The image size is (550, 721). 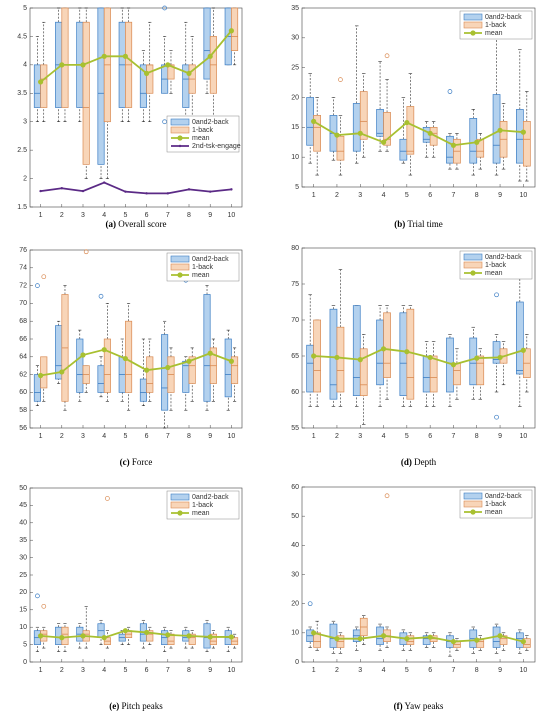 What do you see at coordinates (23, 268) in the screenshot?
I see `y-tick-label: 74` at bounding box center [23, 268].